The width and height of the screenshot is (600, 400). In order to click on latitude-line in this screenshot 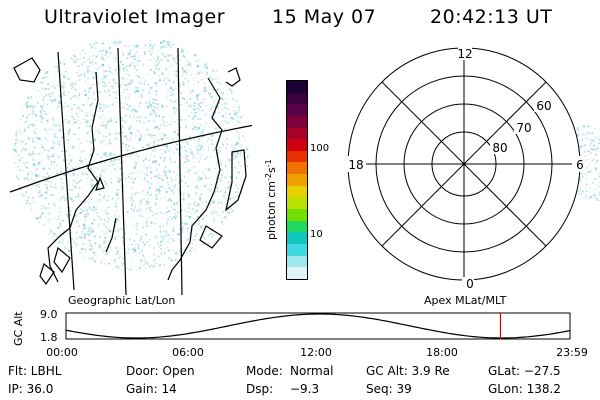, I will do `click(130, 158)`.